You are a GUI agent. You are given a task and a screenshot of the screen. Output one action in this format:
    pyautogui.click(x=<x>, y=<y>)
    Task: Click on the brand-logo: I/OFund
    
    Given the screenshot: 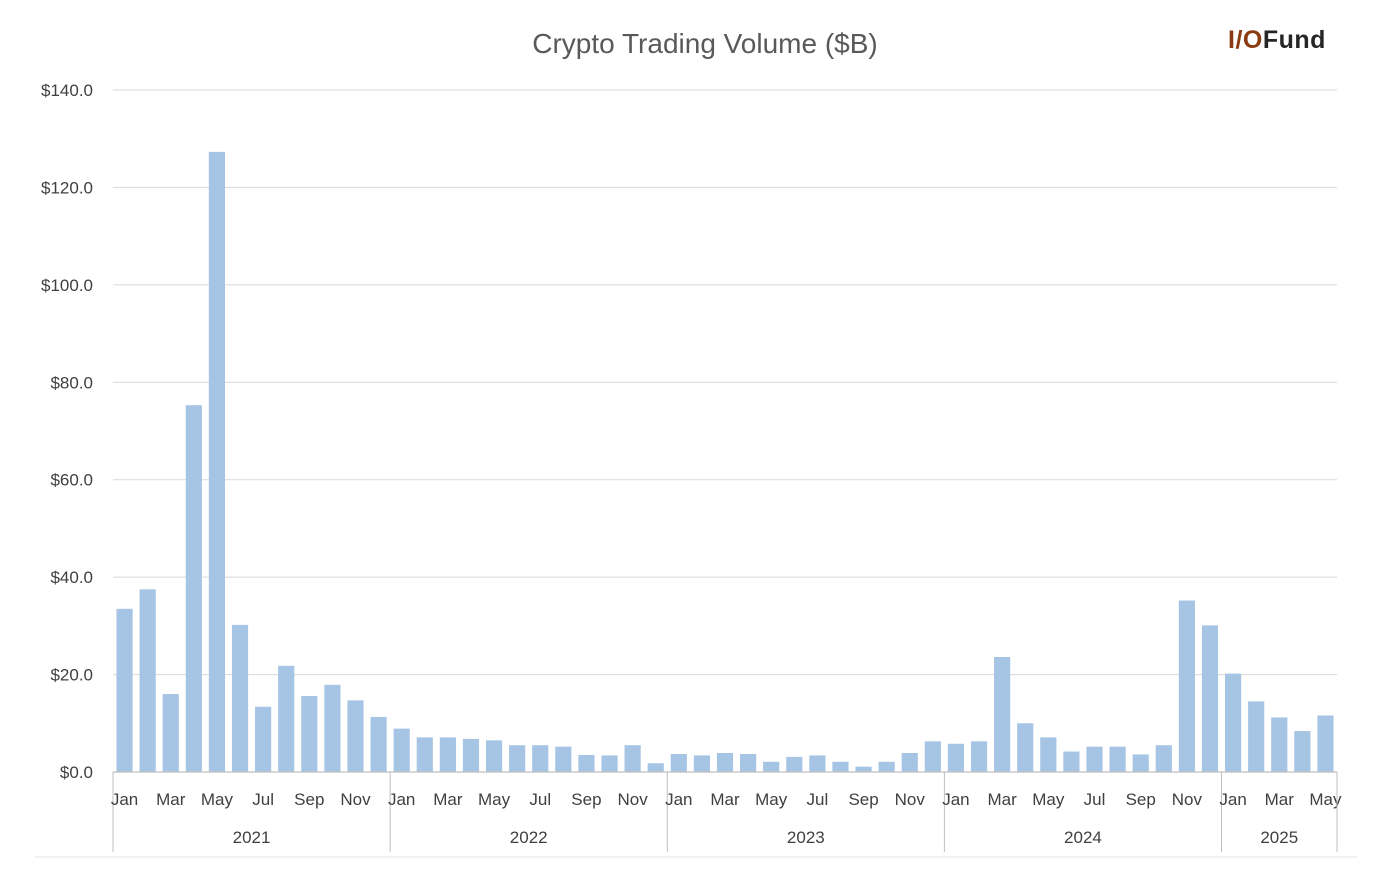 What is the action you would take?
    pyautogui.click(x=1277, y=40)
    